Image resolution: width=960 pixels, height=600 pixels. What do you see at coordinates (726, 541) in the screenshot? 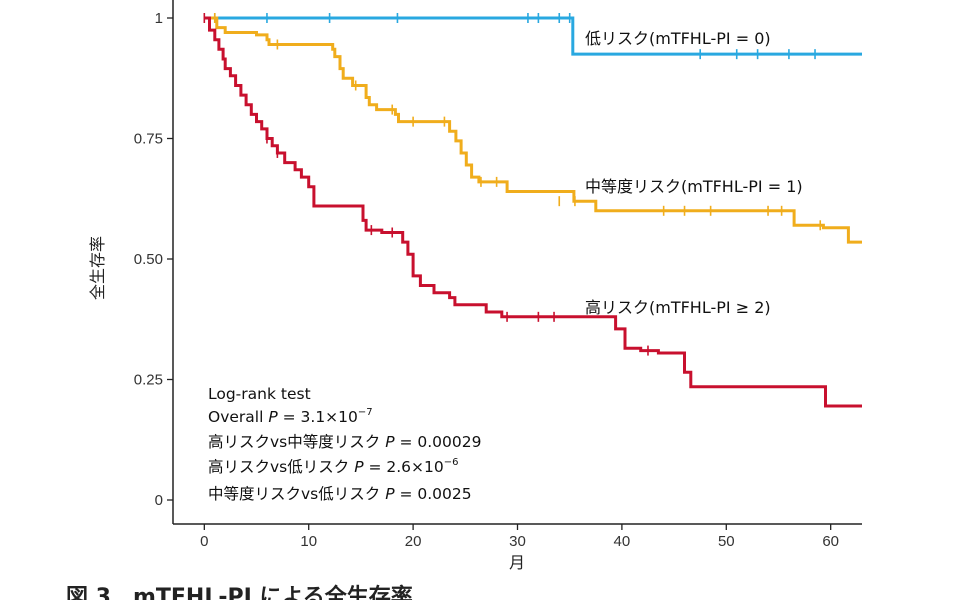
I see `x-tick-label: 50` at bounding box center [726, 541].